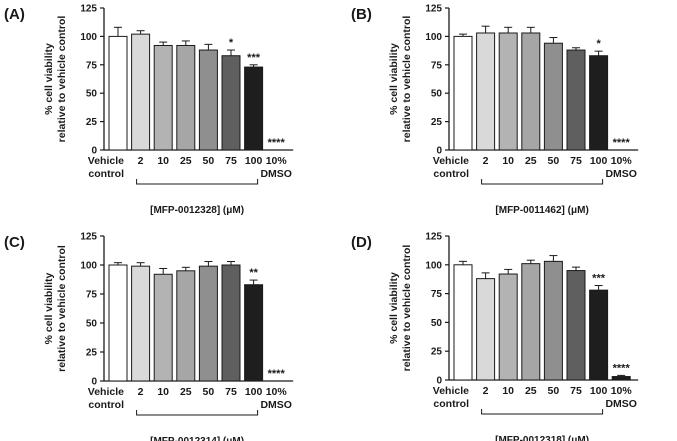 The width and height of the screenshot is (677, 441). I want to click on panel-label: (C), so click(14, 242).